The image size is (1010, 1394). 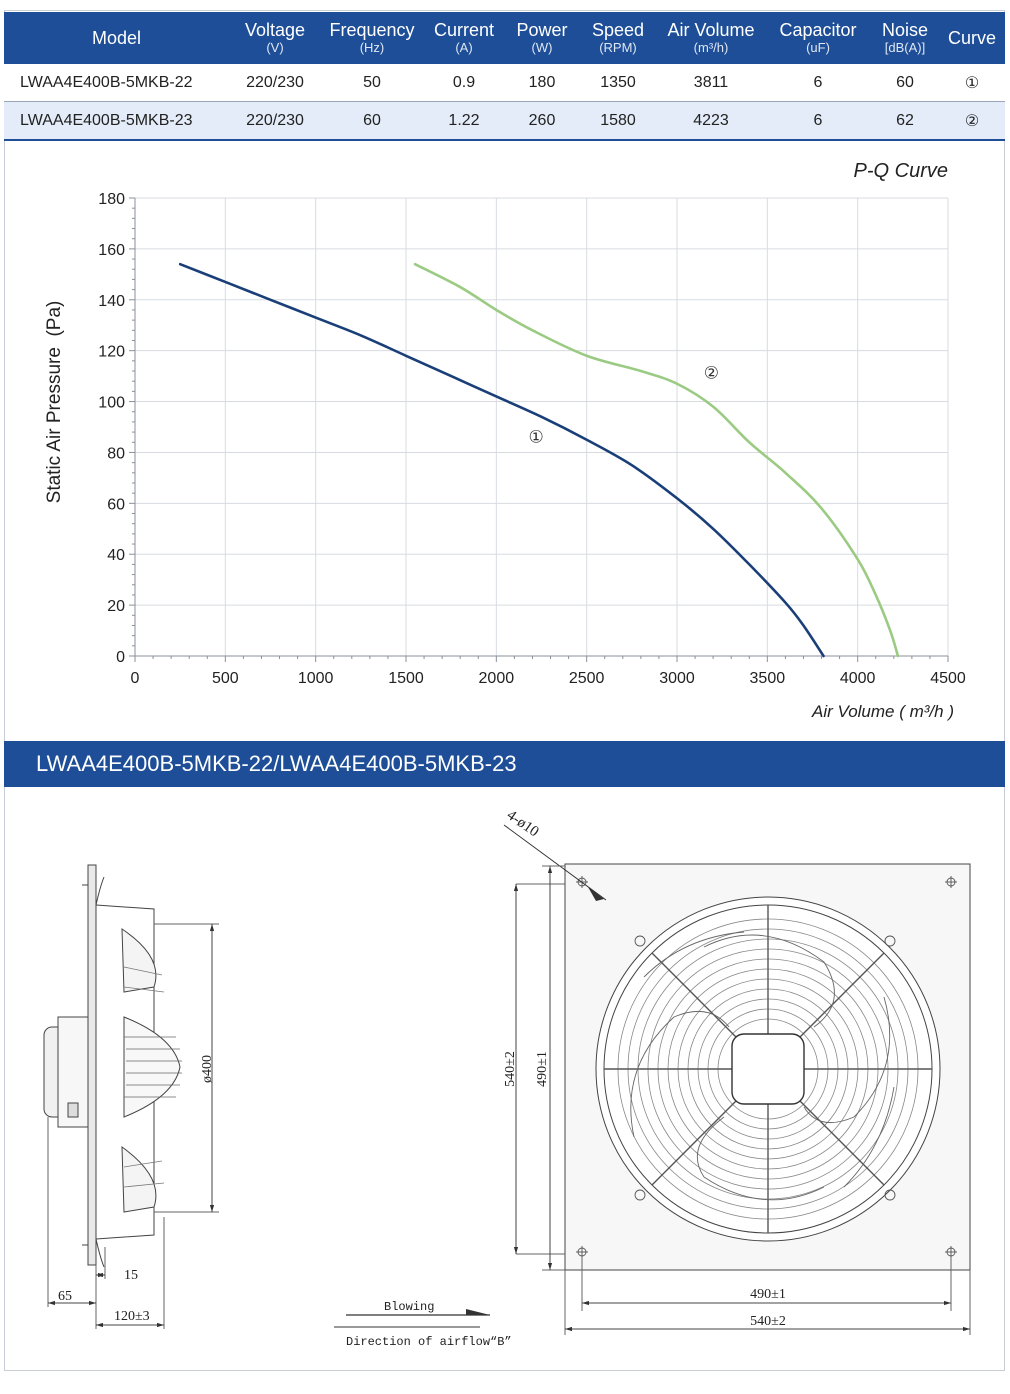 What do you see at coordinates (905, 30) in the screenshot?
I see `table-header-title: Noise` at bounding box center [905, 30].